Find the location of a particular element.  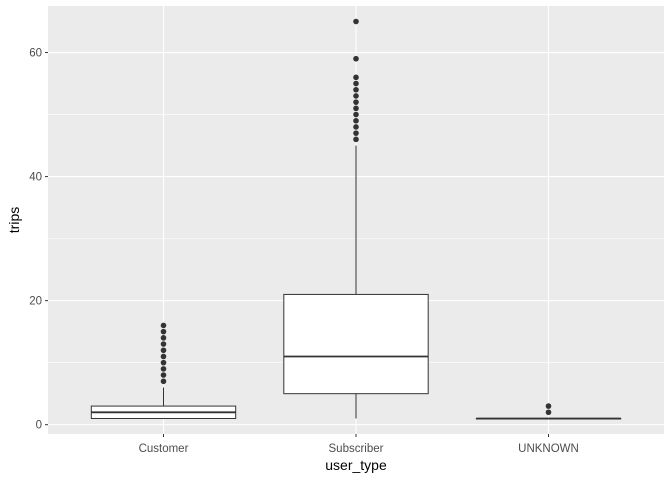

box-iqr is located at coordinates (356, 344).